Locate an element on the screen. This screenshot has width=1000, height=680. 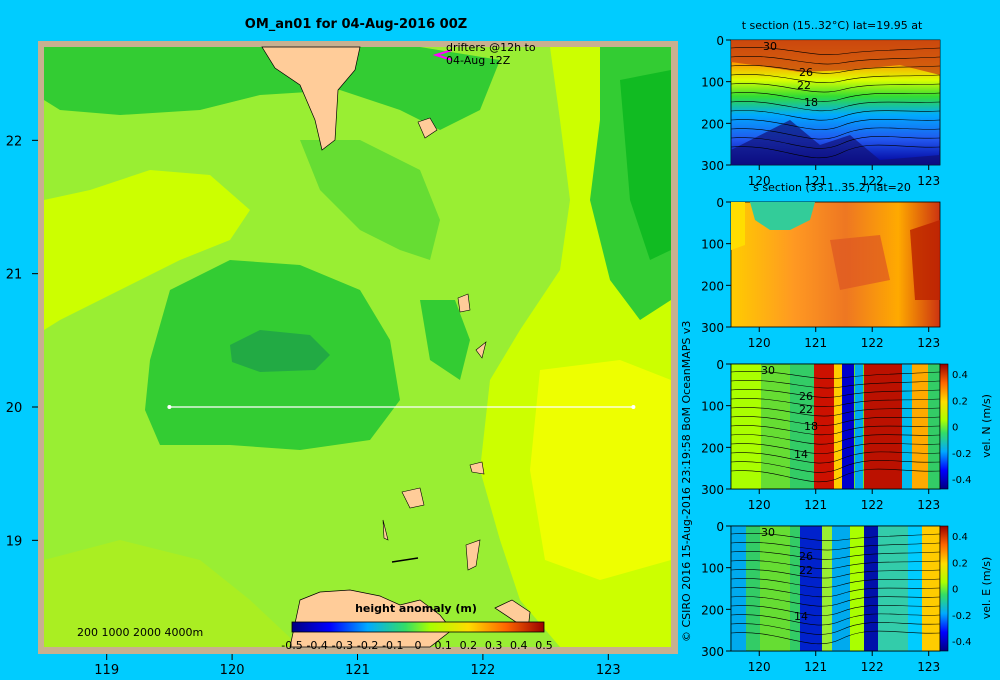
field-green-south is located at coordinates (172, 593).